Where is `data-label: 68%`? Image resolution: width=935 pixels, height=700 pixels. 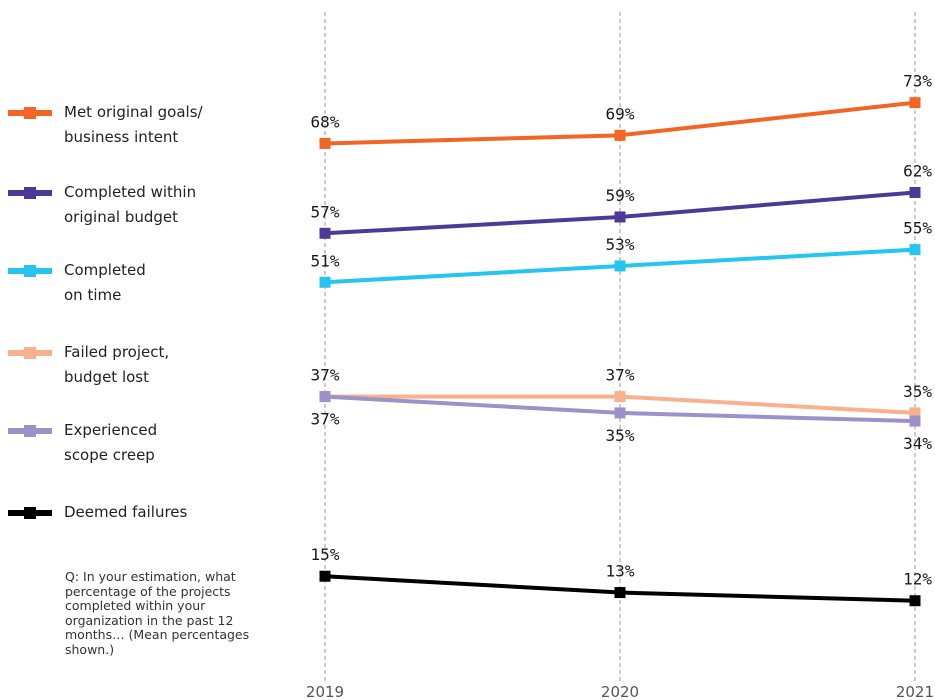 data-label: 68% is located at coordinates (325, 121).